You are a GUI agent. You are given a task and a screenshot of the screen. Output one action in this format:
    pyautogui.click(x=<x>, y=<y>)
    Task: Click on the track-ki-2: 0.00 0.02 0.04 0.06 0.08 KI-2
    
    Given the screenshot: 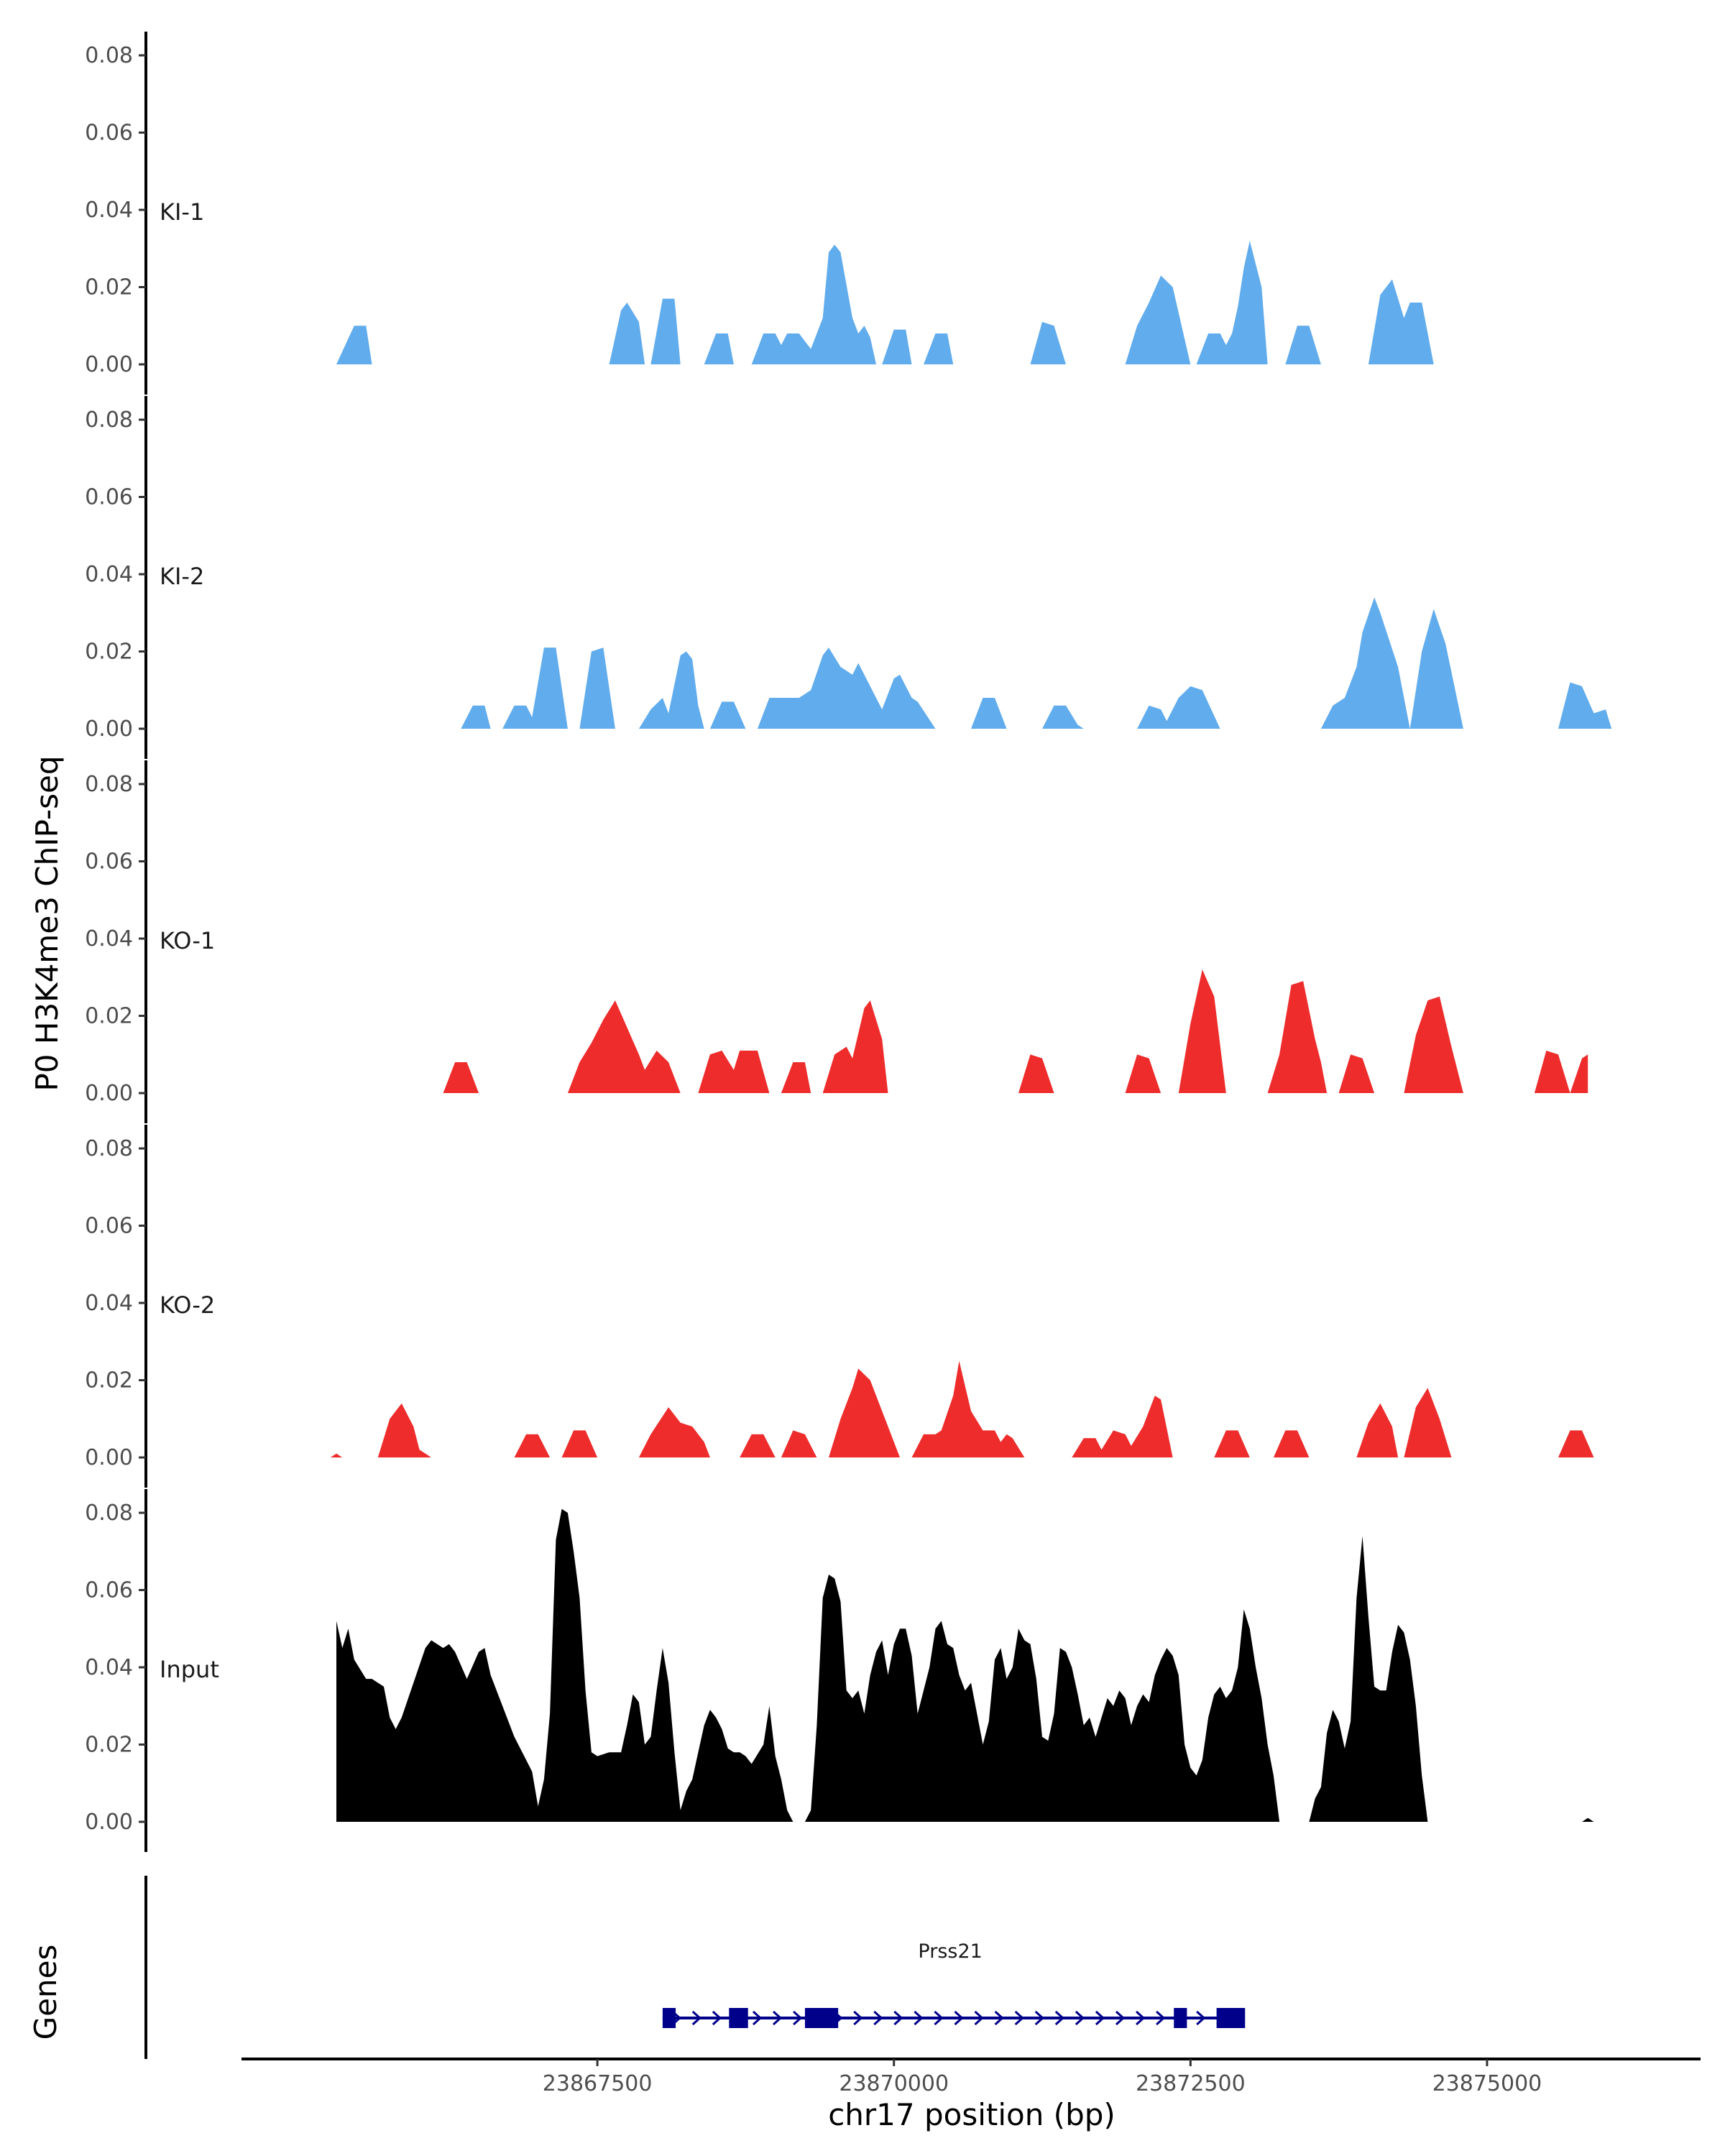 What is the action you would take?
    pyautogui.click(x=848, y=577)
    